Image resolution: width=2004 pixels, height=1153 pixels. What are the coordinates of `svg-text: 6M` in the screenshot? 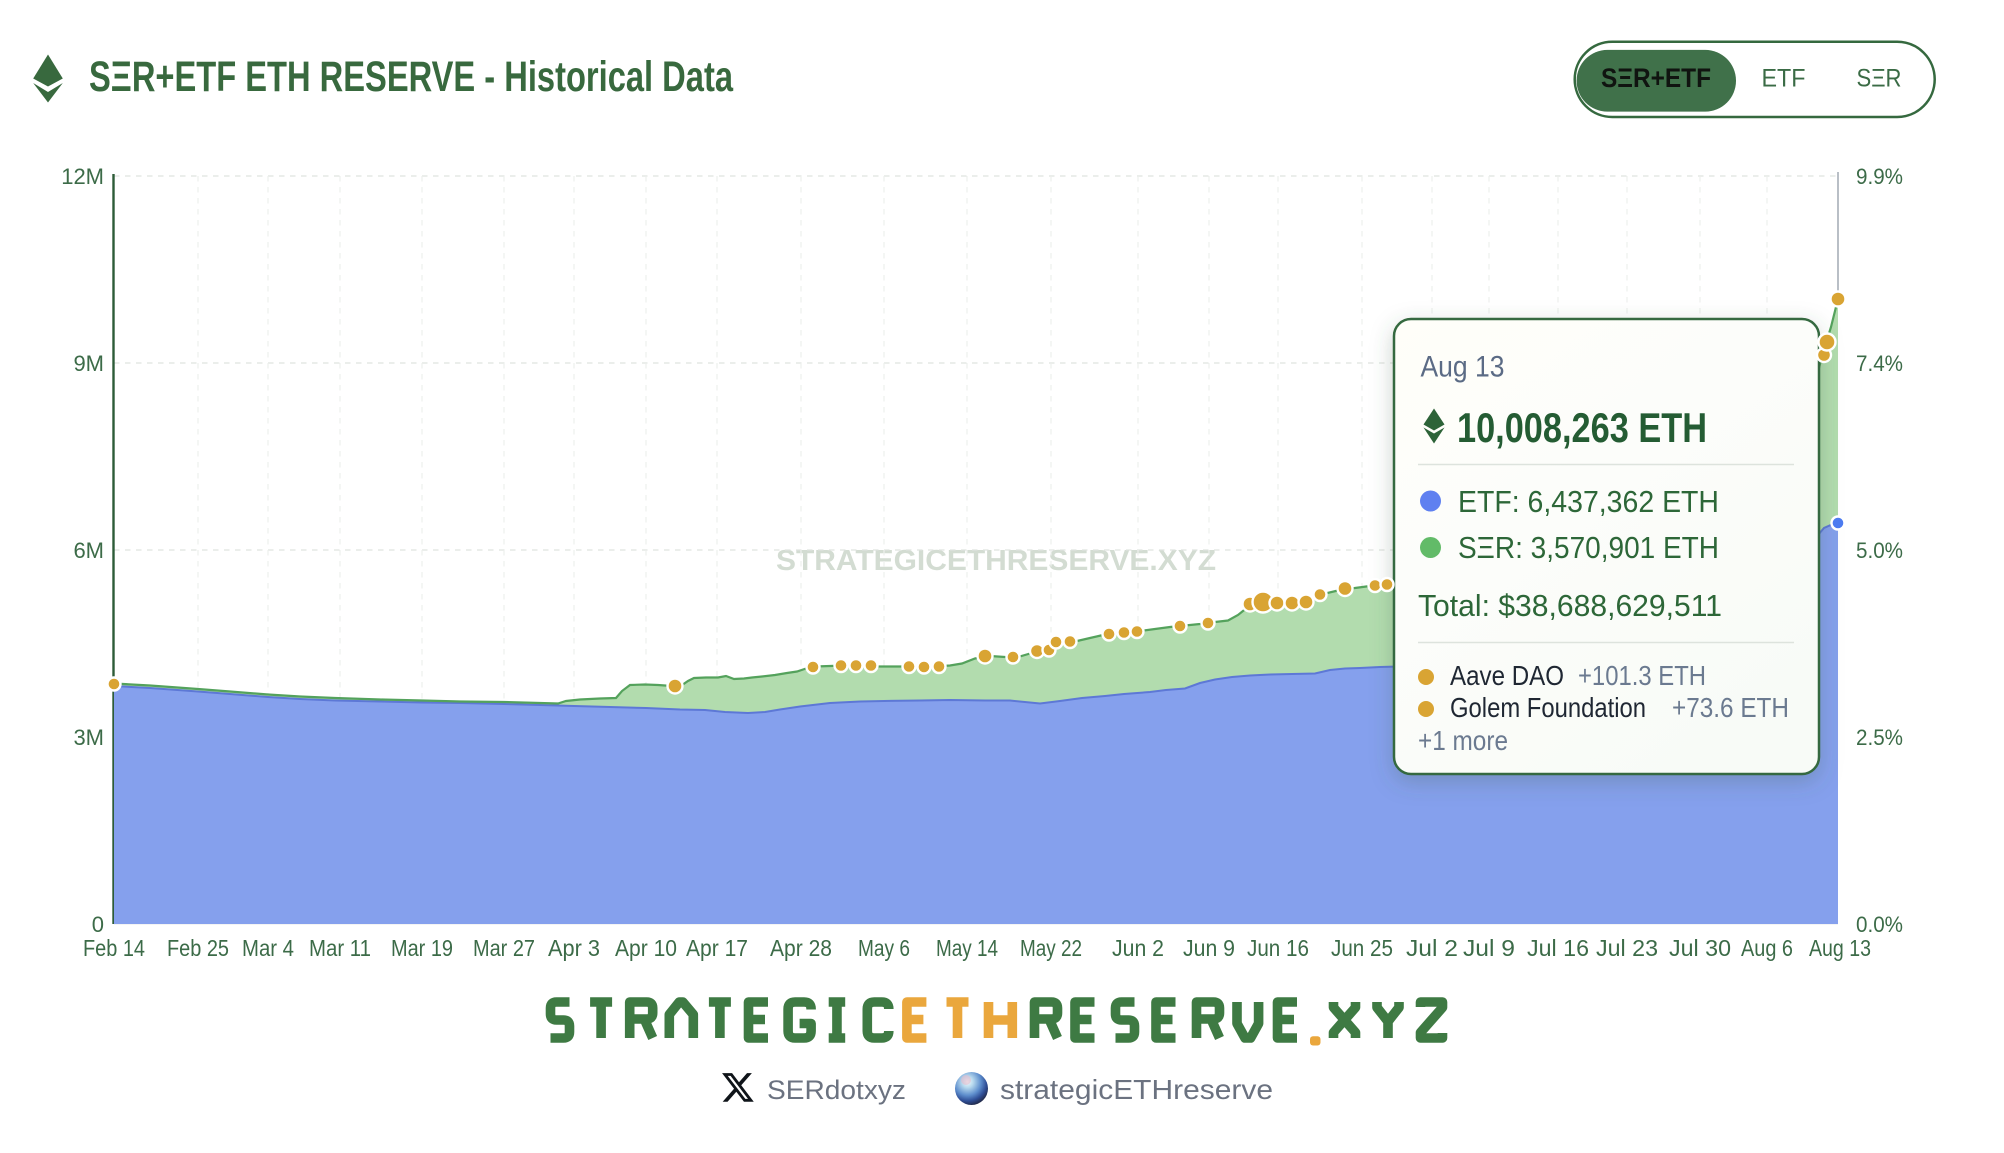 It's located at (88, 550).